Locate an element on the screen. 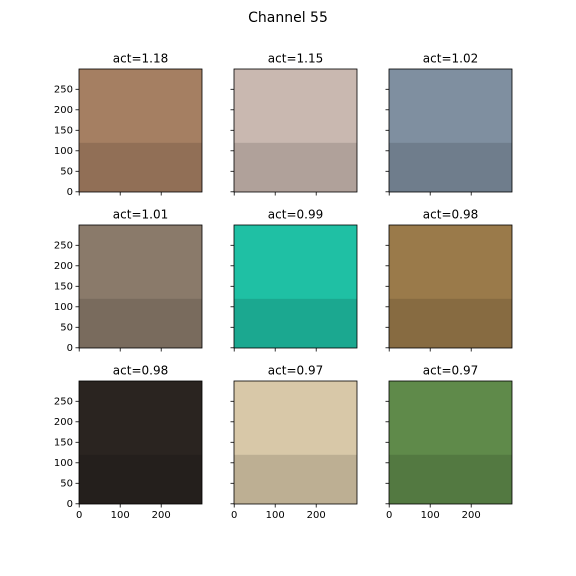  subplot: act=0.99 is located at coordinates (294, 280).